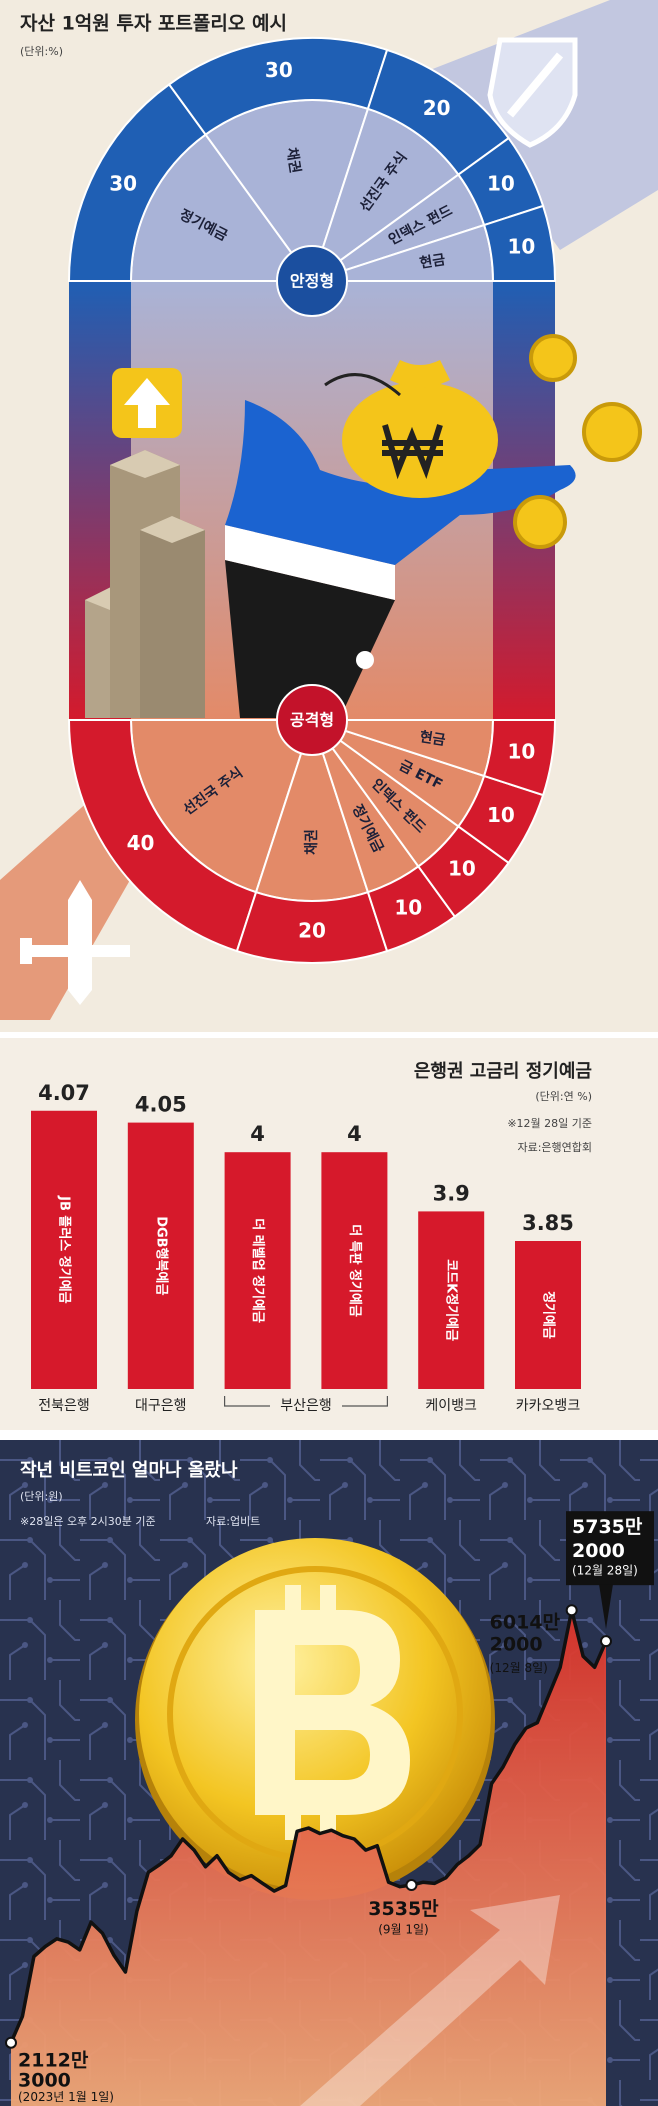 The height and width of the screenshot is (2106, 658). Describe the element at coordinates (606, 1607) in the screenshot. I see `callout-pointer` at that location.